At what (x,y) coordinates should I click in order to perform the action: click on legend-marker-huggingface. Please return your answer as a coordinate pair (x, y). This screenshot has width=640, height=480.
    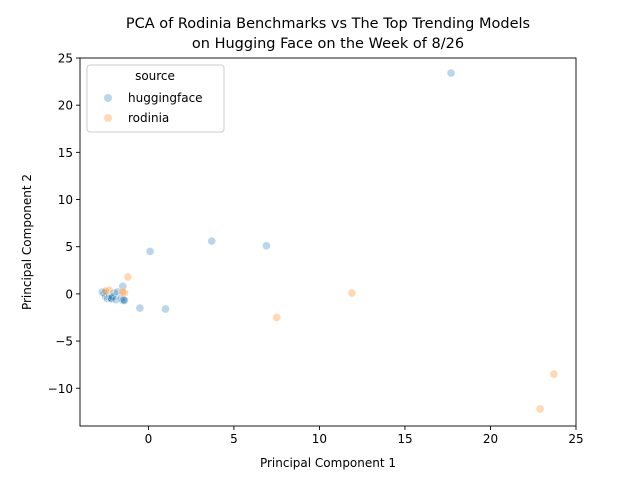
    Looking at the image, I should click on (108, 98).